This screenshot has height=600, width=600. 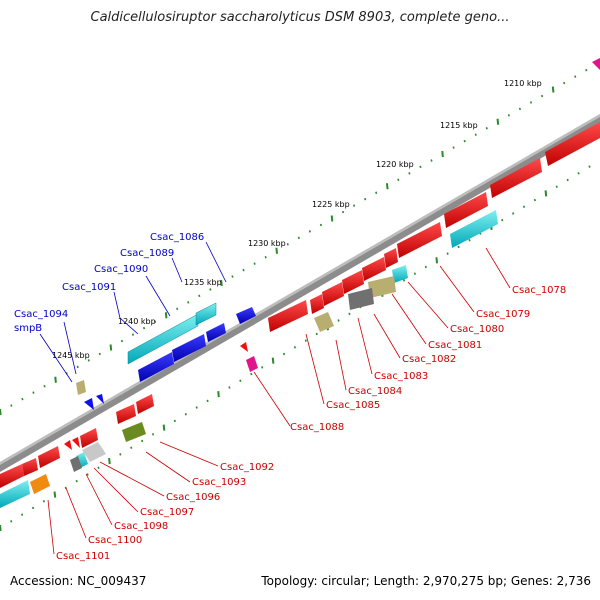 I want to click on label-csac-1098: Csac_1098, so click(x=141, y=526).